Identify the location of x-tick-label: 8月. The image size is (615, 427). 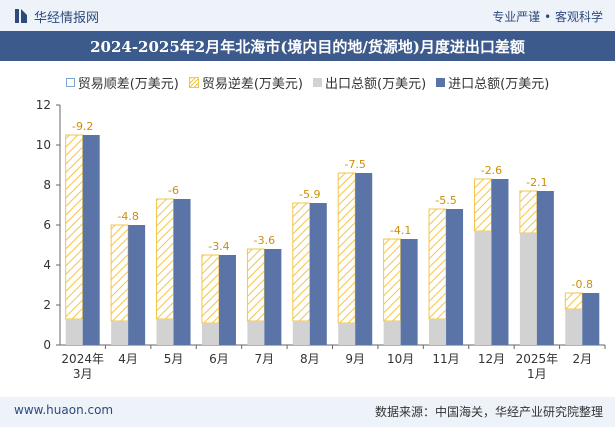
(310, 359).